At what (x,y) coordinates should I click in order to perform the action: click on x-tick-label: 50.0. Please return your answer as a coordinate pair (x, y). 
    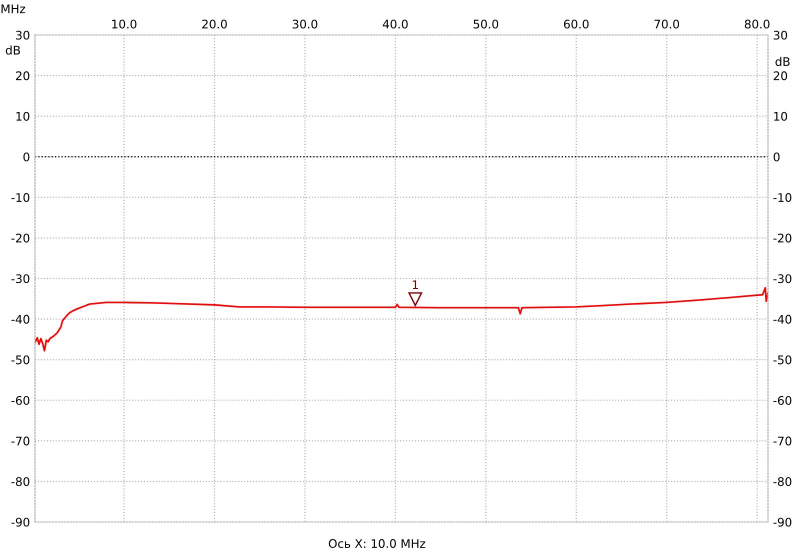
    Looking at the image, I should click on (486, 24).